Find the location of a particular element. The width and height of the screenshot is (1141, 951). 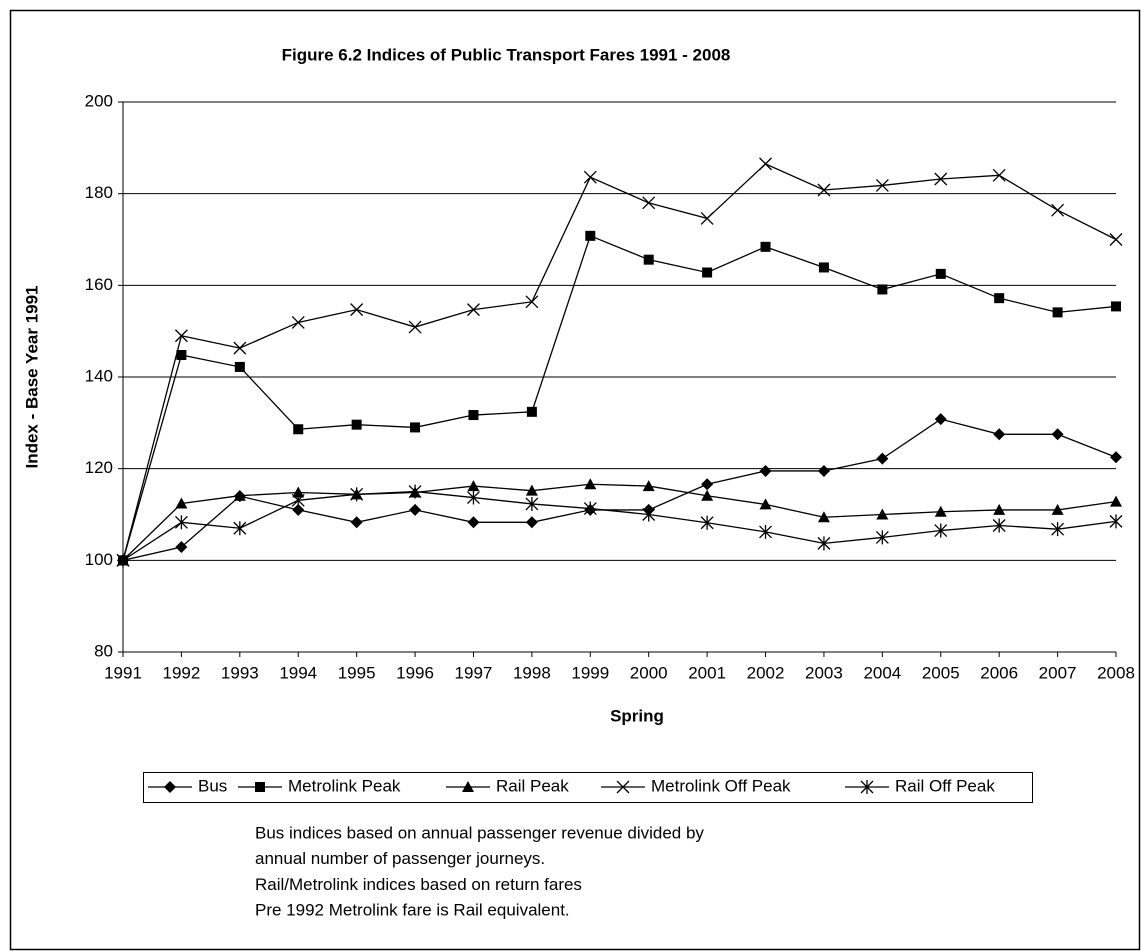

y-tick-label: 140 is located at coordinates (99, 375).